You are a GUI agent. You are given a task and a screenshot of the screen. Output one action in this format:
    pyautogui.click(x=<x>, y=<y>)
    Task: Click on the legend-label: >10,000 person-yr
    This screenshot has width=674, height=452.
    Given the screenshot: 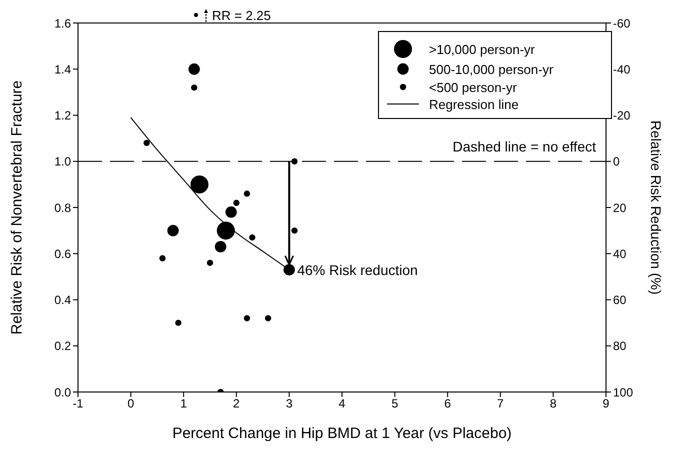 What is the action you would take?
    pyautogui.click(x=482, y=49)
    